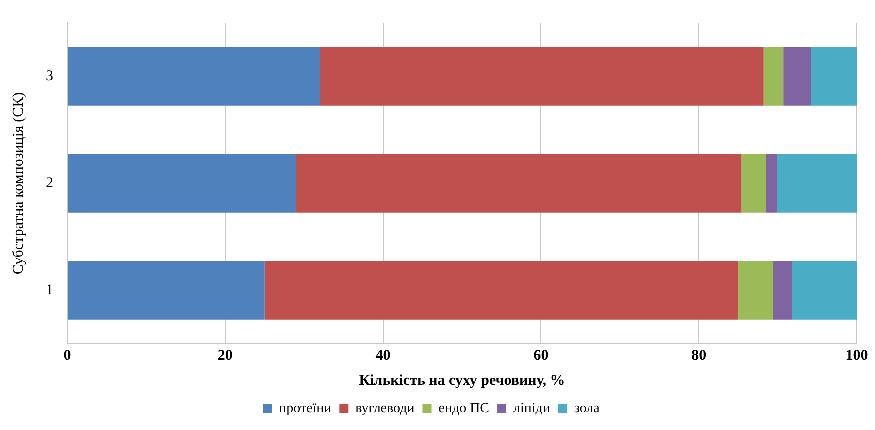  I want to click on y-tick-label: 2, so click(50, 183).